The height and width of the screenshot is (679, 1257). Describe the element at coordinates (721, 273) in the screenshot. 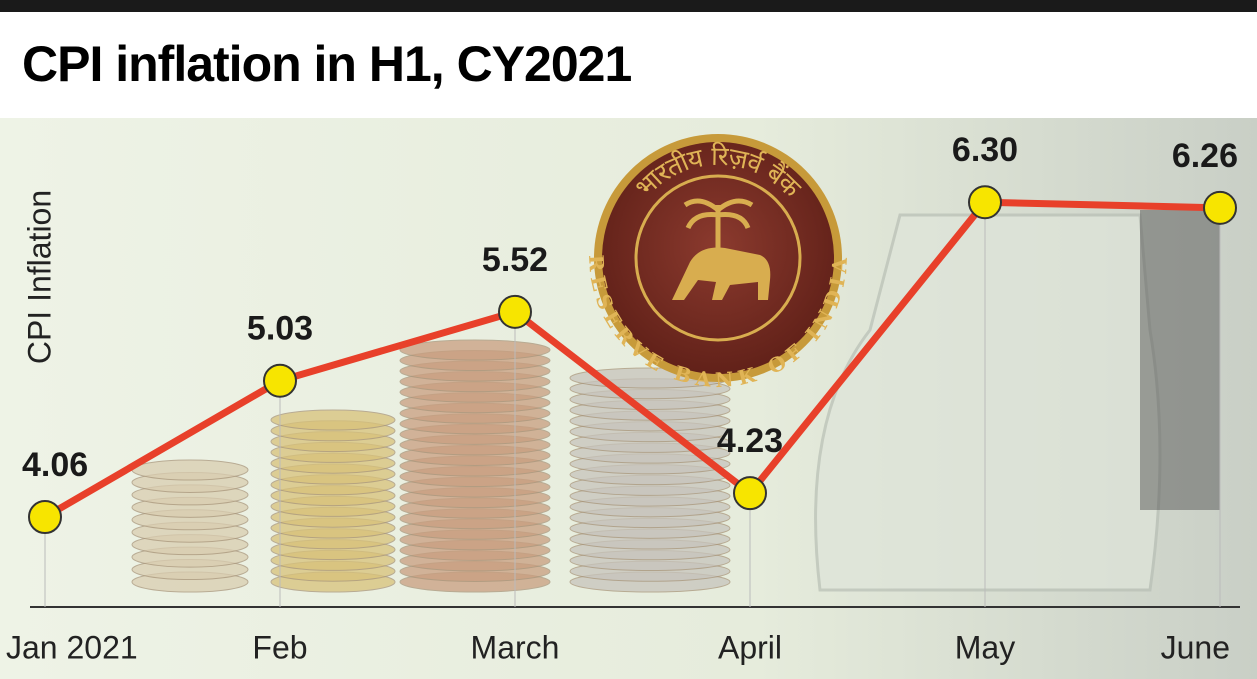

I see `emblem-tiger` at that location.